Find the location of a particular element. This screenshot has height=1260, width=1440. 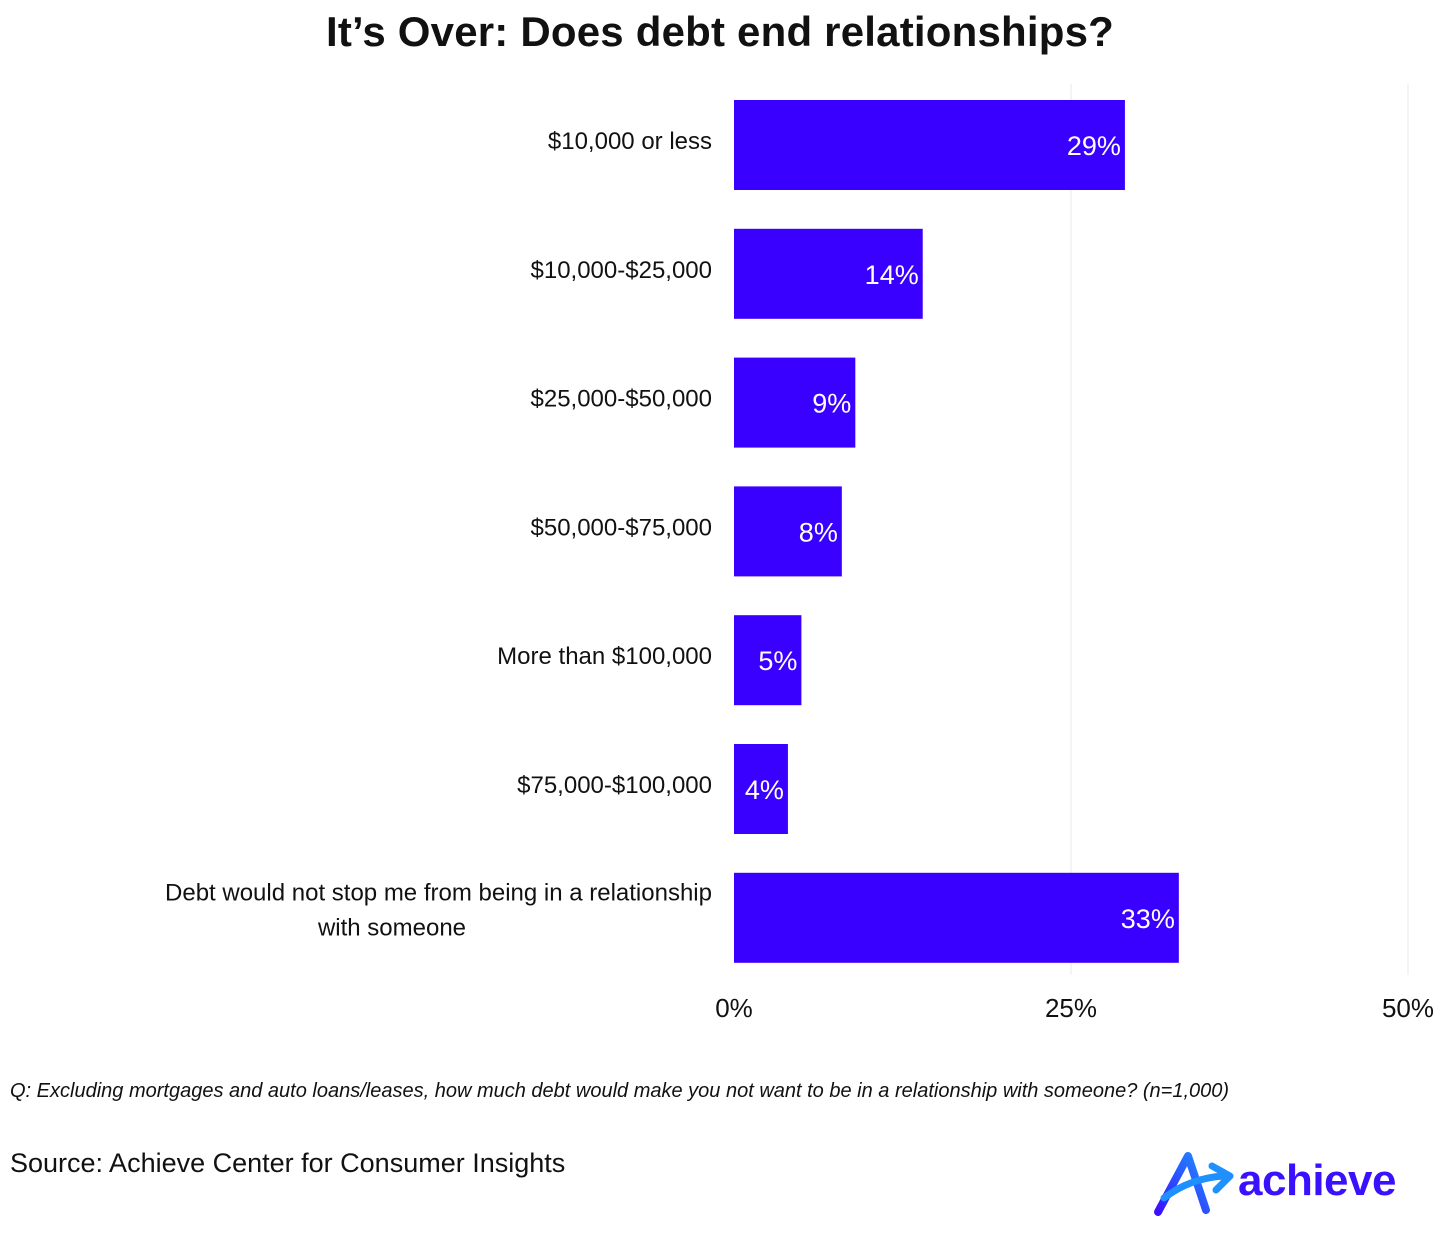

bar-value-label: 9% is located at coordinates (831, 404).